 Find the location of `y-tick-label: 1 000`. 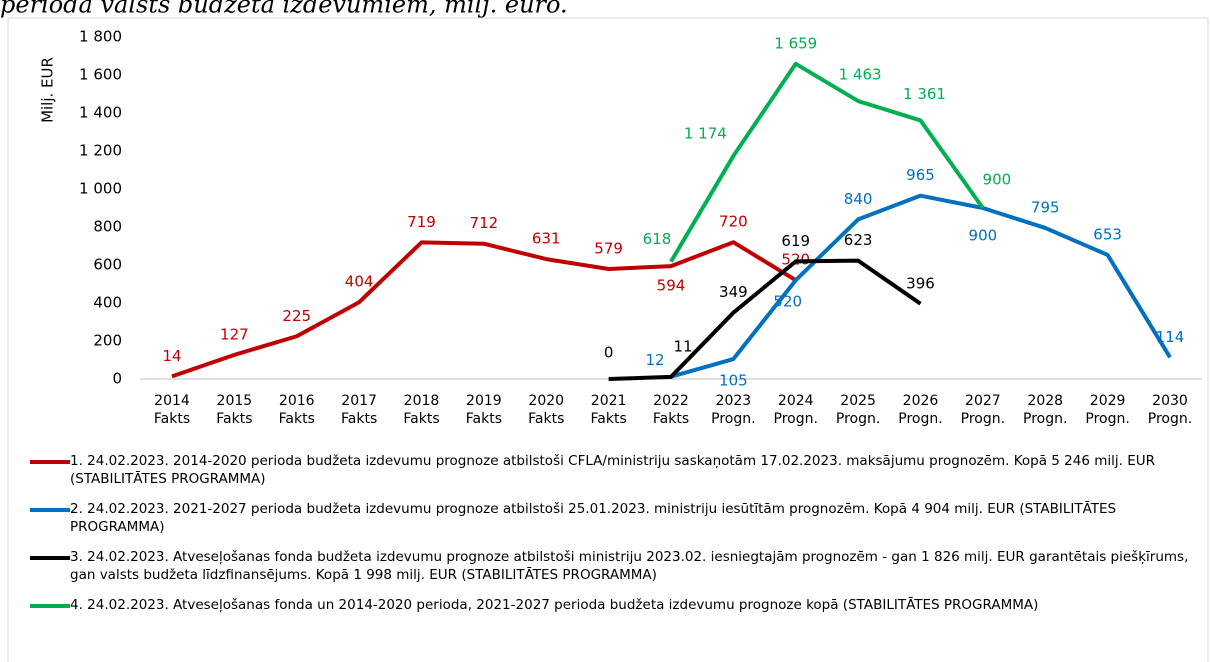

y-tick-label: 1 000 is located at coordinates (100, 189).